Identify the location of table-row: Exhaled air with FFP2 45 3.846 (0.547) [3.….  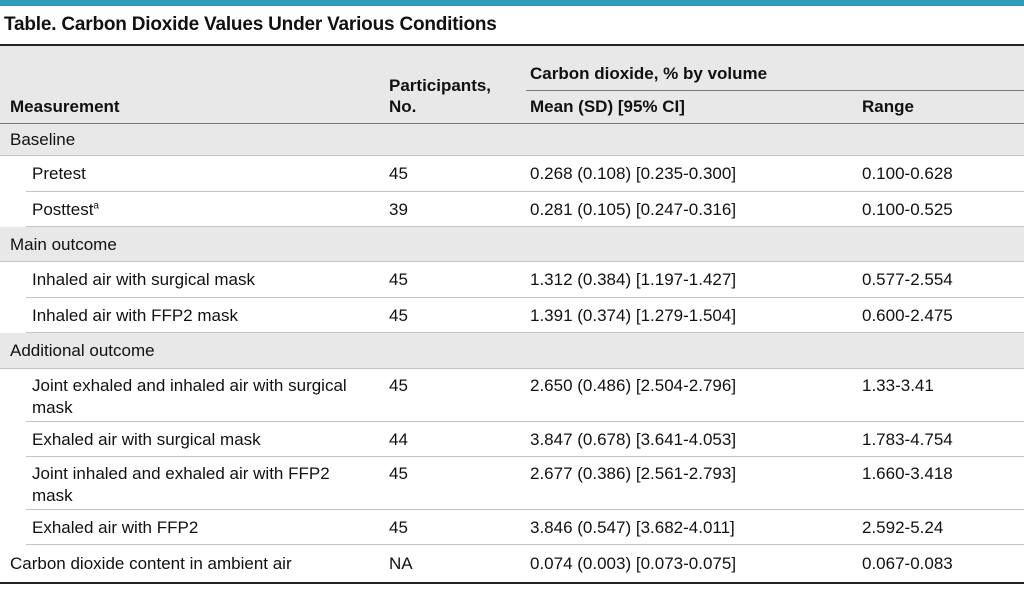
(512, 527).